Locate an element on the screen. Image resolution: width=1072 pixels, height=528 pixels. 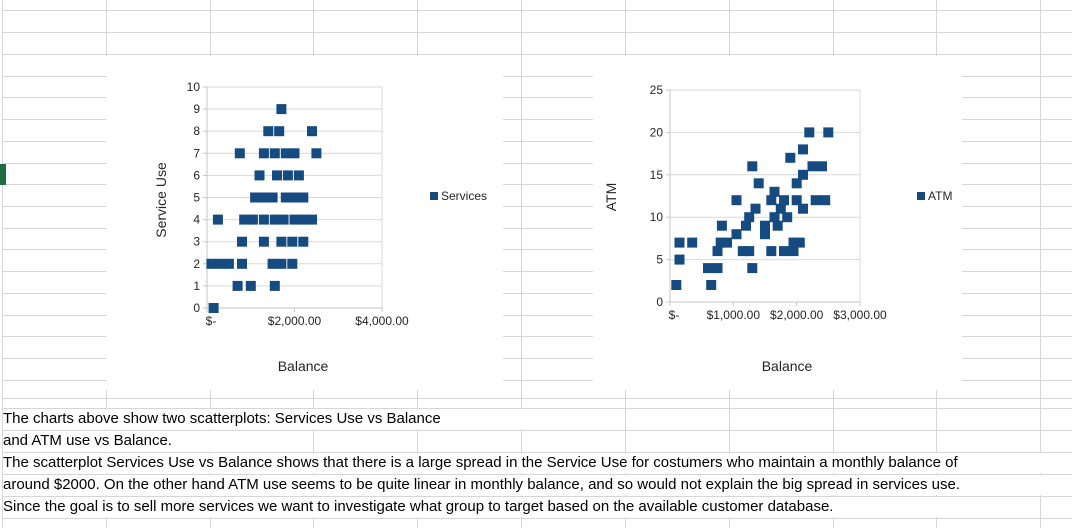
legend-label: ATM is located at coordinates (940, 196).